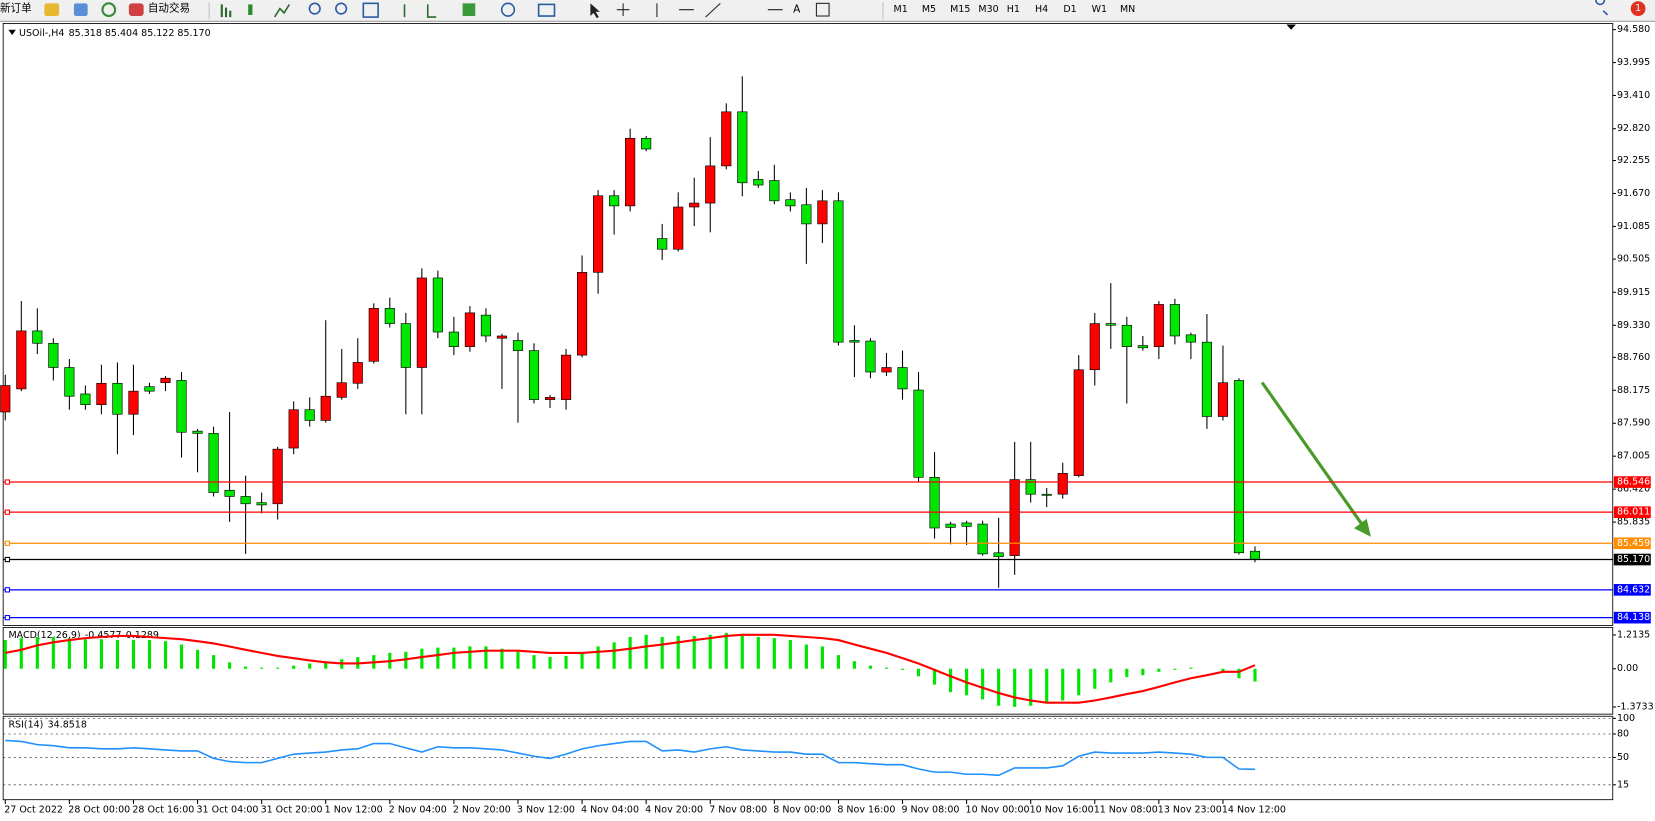  I want to click on timeframe-button: M30, so click(988, 9).